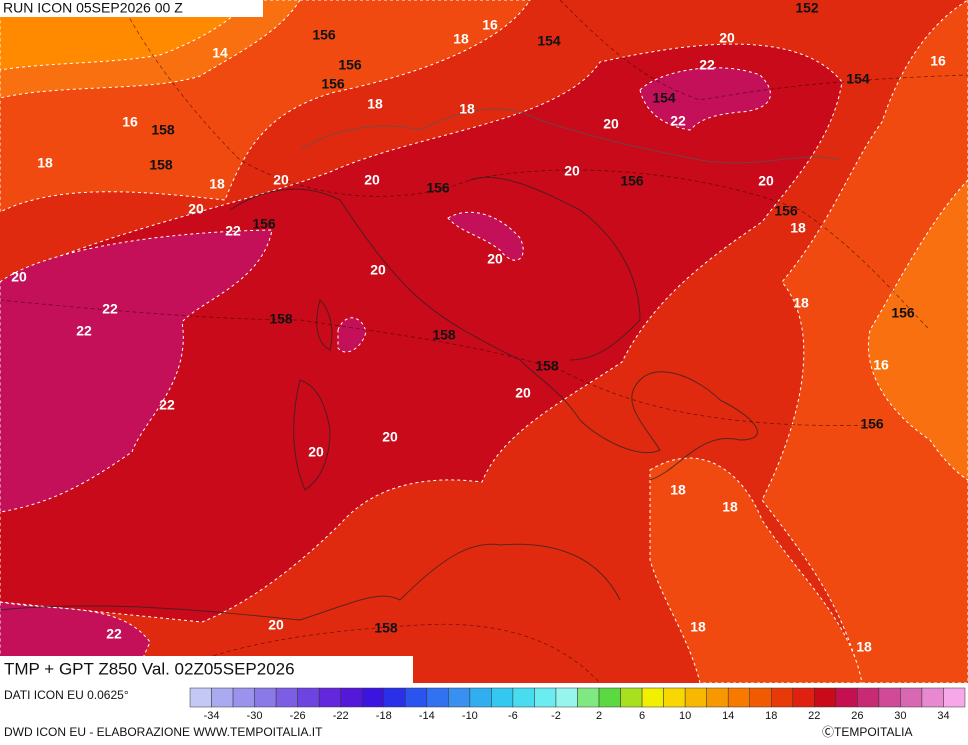 The image size is (968, 745). What do you see at coordinates (93, 8) in the screenshot?
I see `run-label: RUN ICON 05SEP2026 00 Z` at bounding box center [93, 8].